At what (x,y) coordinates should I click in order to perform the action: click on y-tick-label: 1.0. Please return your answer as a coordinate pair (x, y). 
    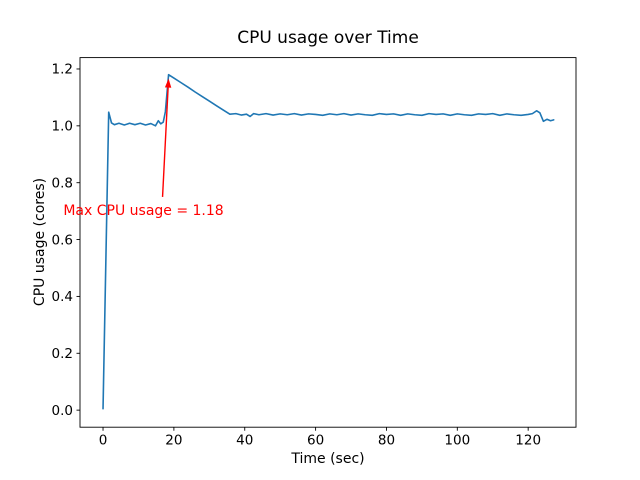
    Looking at the image, I should click on (62, 127).